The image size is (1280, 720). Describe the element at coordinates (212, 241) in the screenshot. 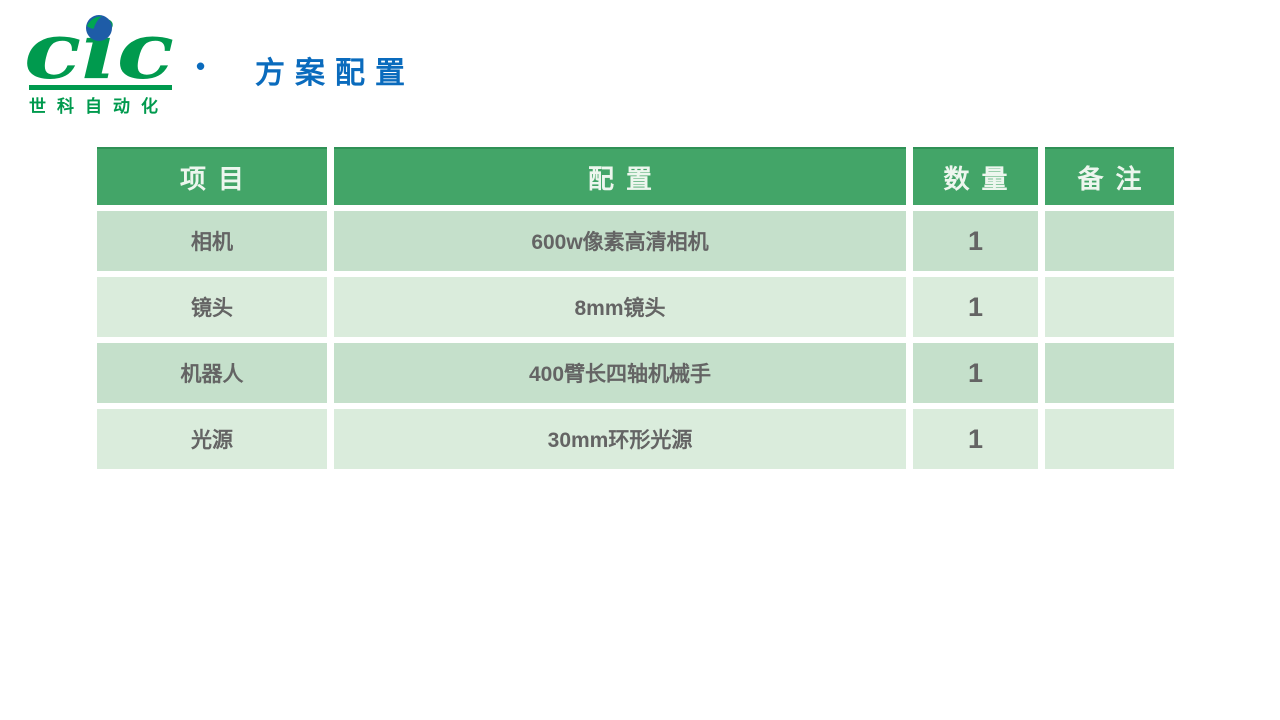

I see `table-cell-item: 相机` at that location.